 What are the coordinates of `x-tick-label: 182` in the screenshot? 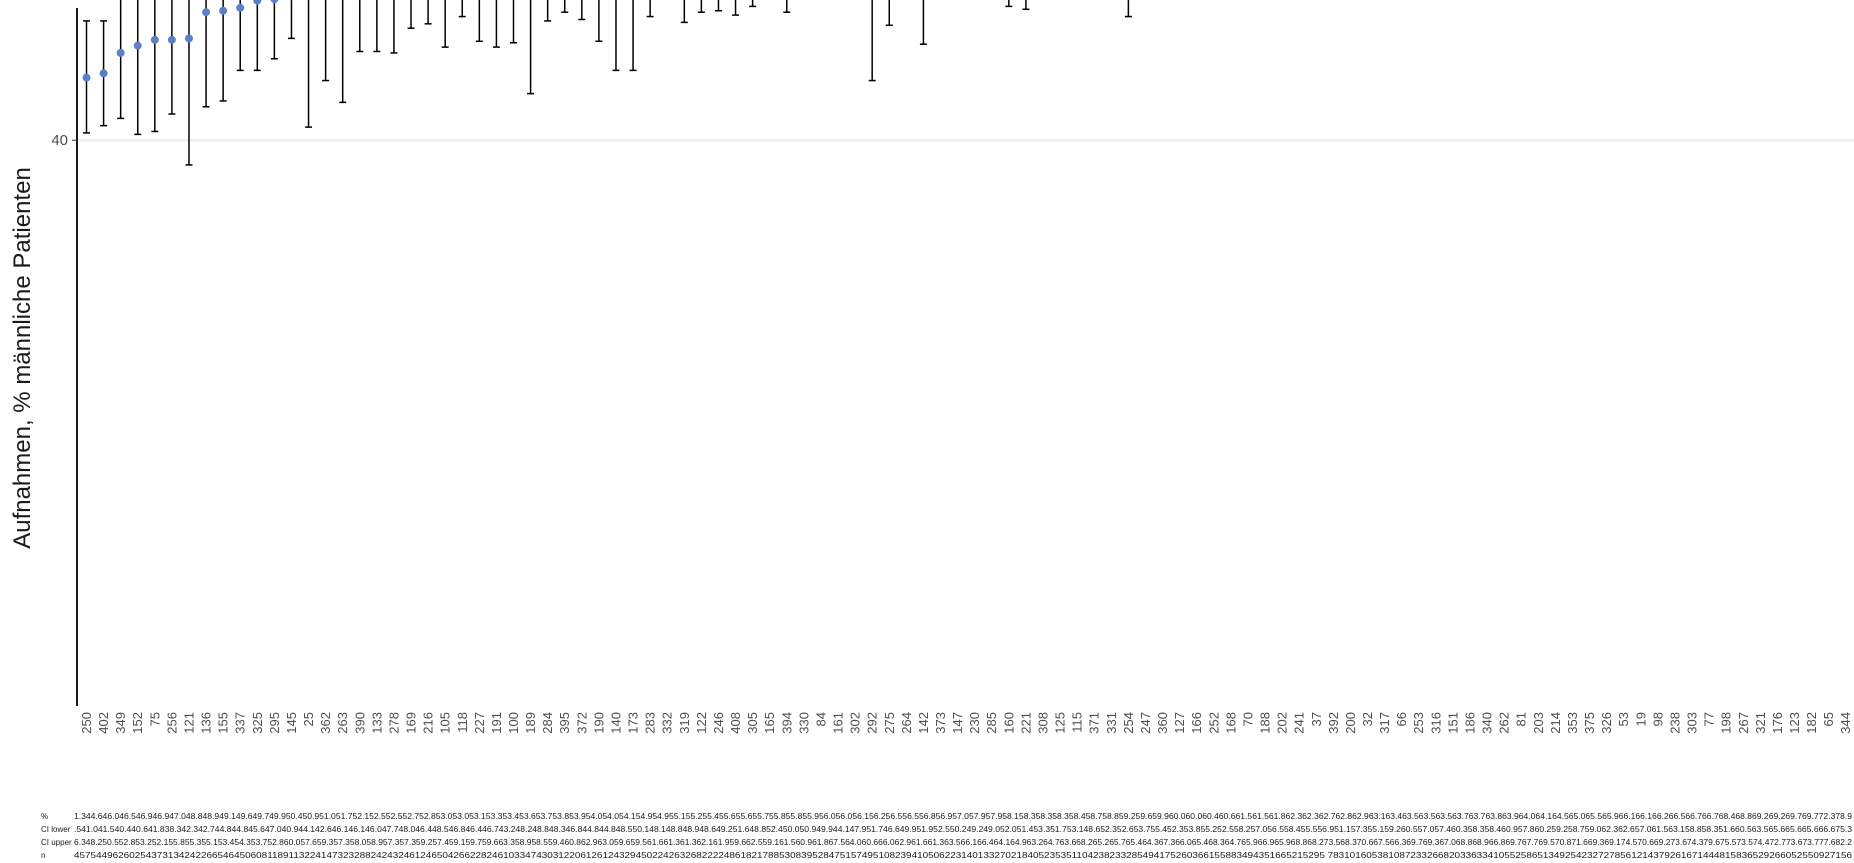 It's located at (1811, 723).